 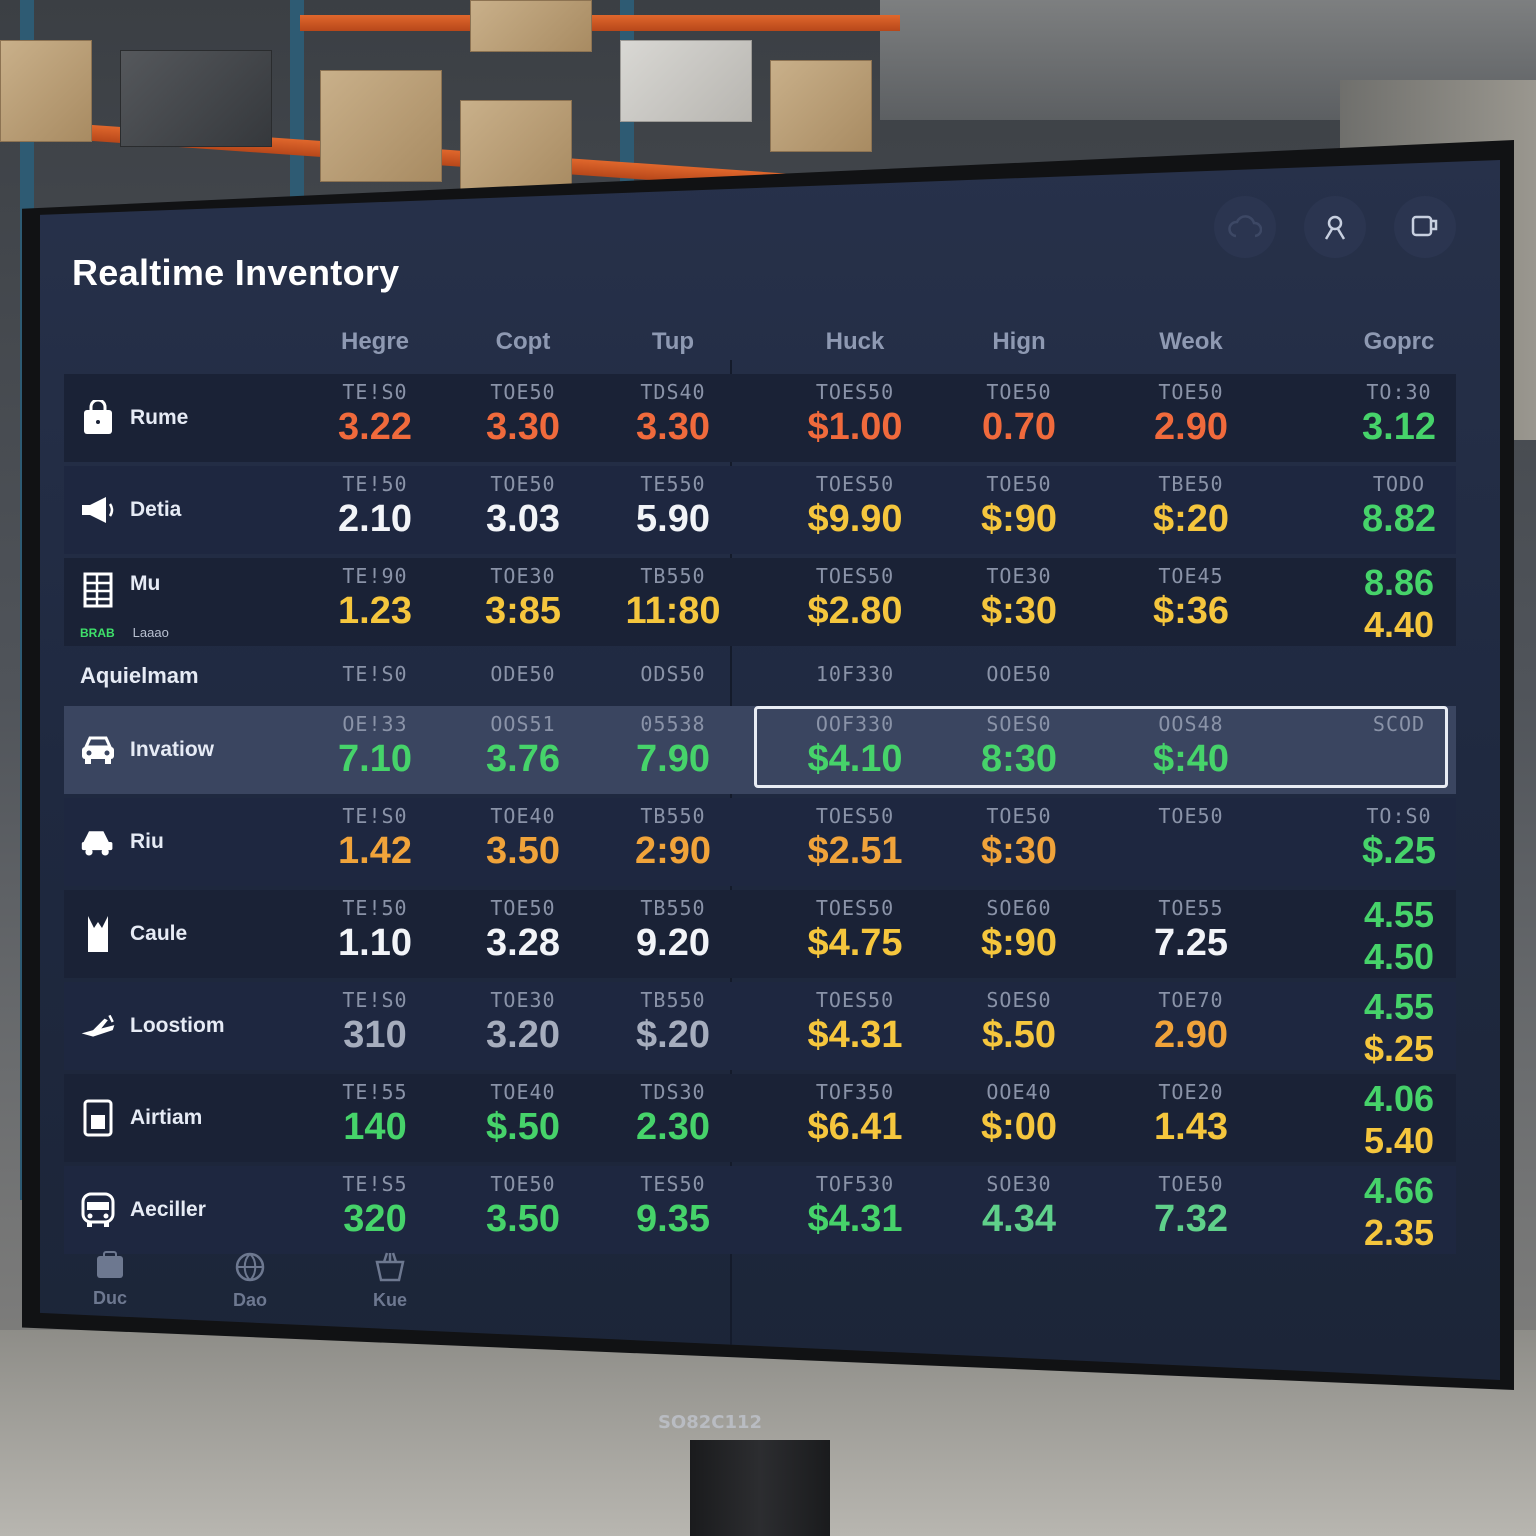 What do you see at coordinates (375, 674) in the screenshot?
I see `table-cell: TE!S0` at bounding box center [375, 674].